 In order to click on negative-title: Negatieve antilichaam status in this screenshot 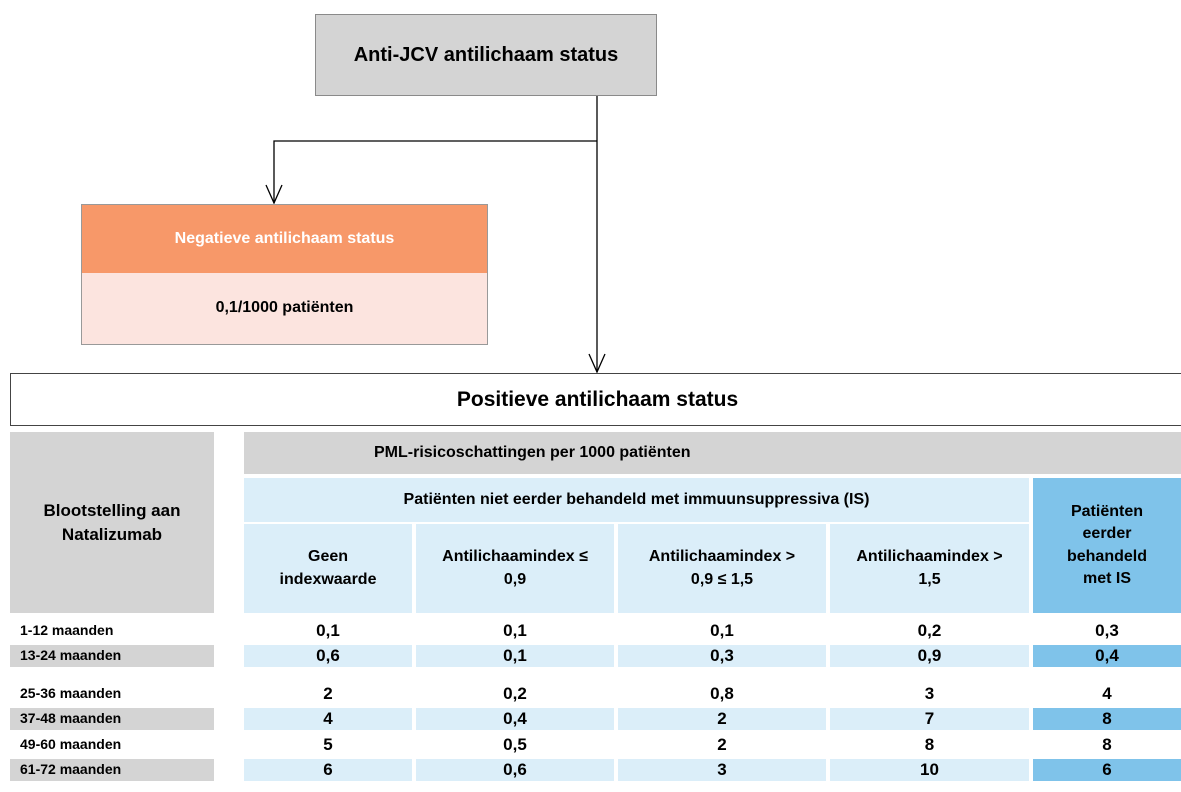, I will do `click(284, 238)`.